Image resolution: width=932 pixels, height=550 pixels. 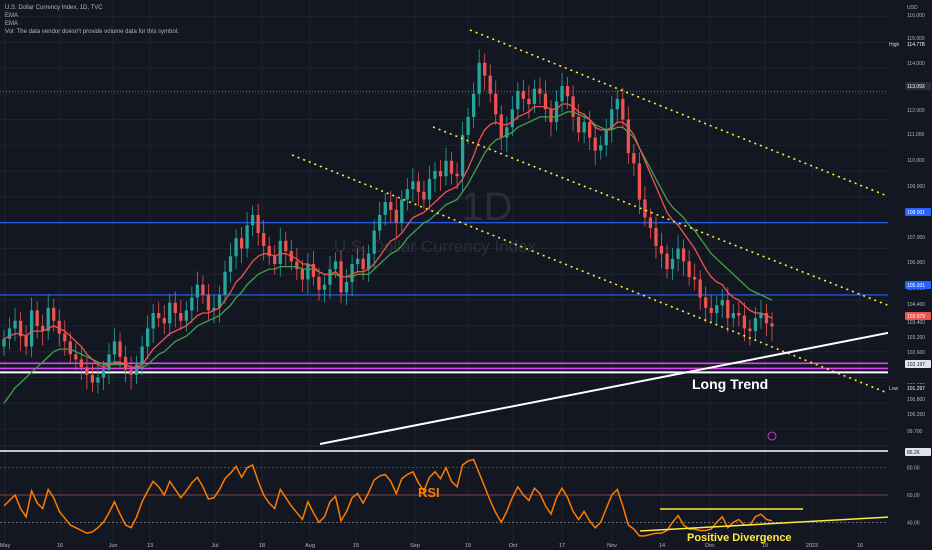 What do you see at coordinates (710, 546) in the screenshot?
I see `x-tick-14: Dec` at bounding box center [710, 546].